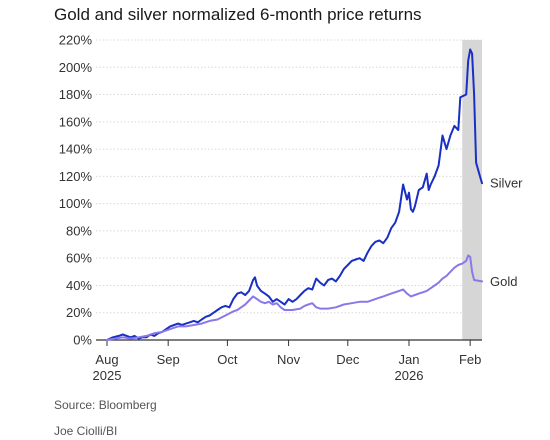 Image resolution: width=550 pixels, height=440 pixels. I want to click on x-tick-year-label: 2026, so click(409, 375).